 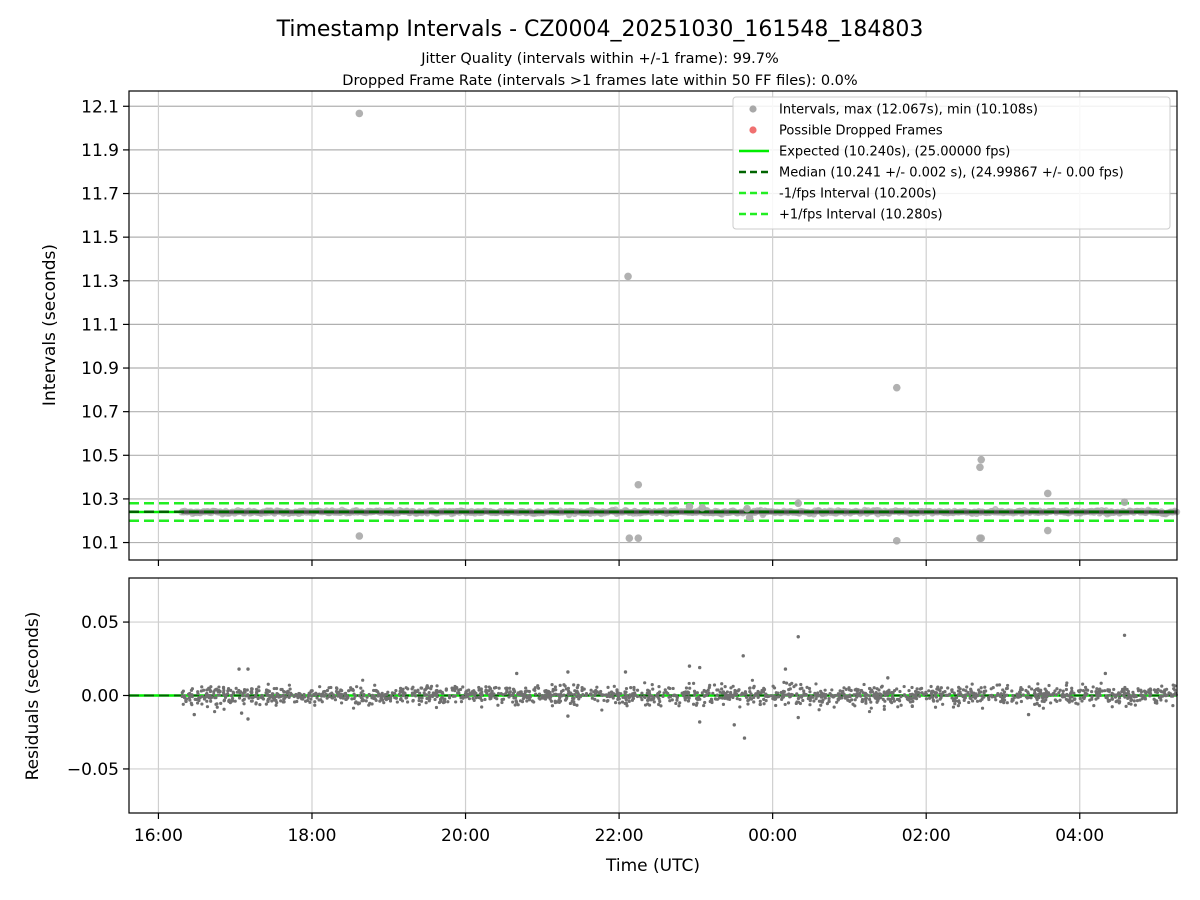 What do you see at coordinates (100, 697) in the screenshot?
I see `residuals-y-tick-label: 0.00` at bounding box center [100, 697].